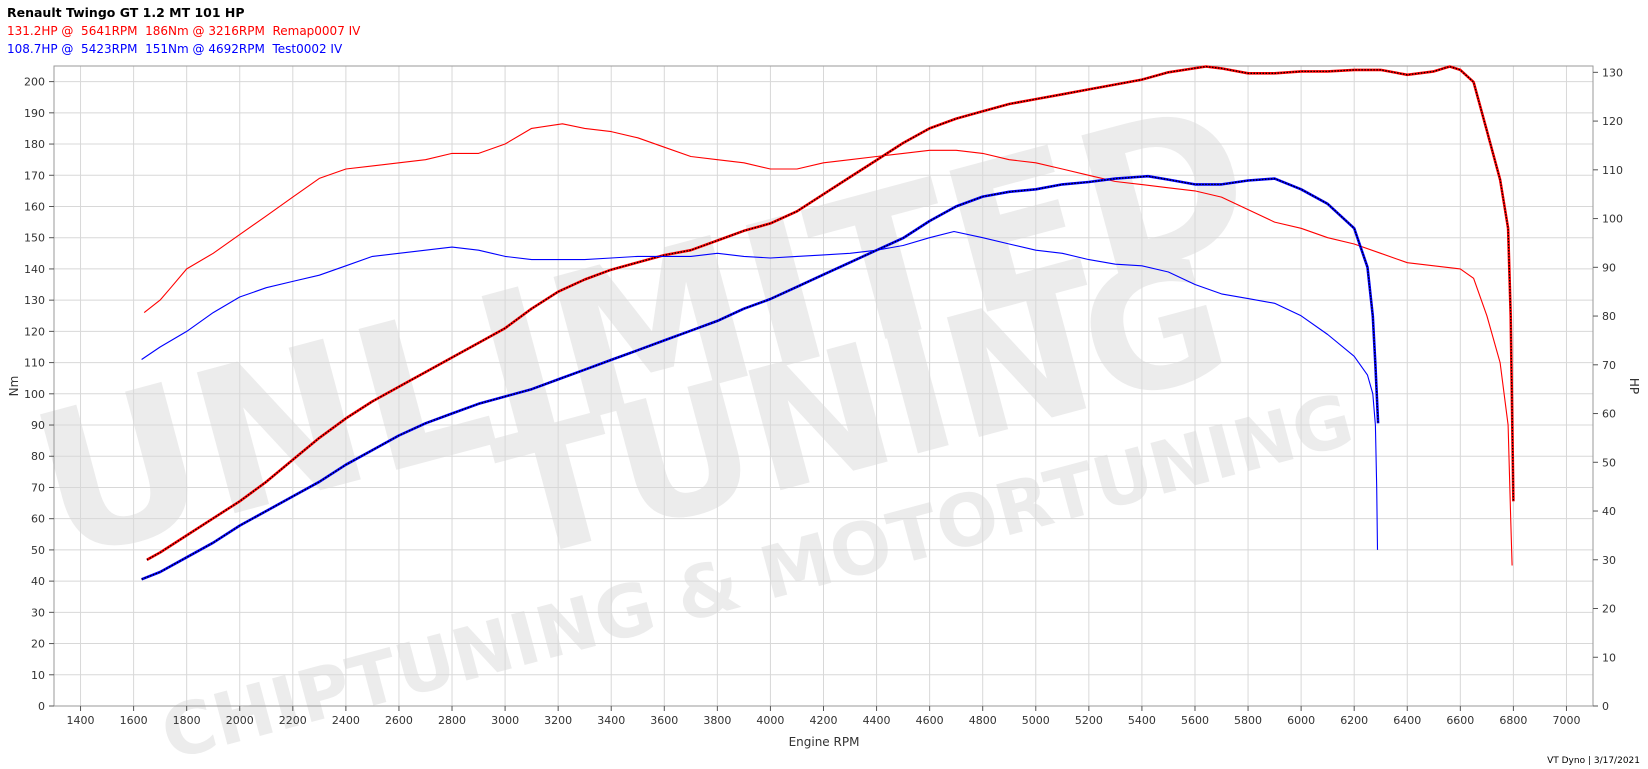 The image size is (1648, 769). Describe the element at coordinates (34, 363) in the screenshot. I see `y-left-tick-label: 110` at that location.